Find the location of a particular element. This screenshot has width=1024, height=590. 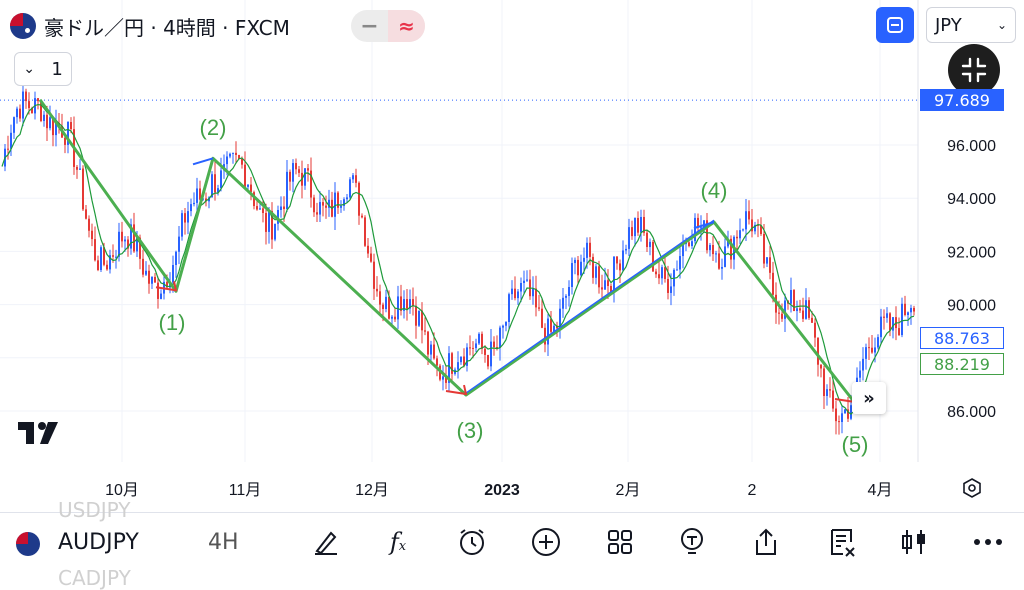

indicators-fx-icon: fx is located at coordinates (398, 542).